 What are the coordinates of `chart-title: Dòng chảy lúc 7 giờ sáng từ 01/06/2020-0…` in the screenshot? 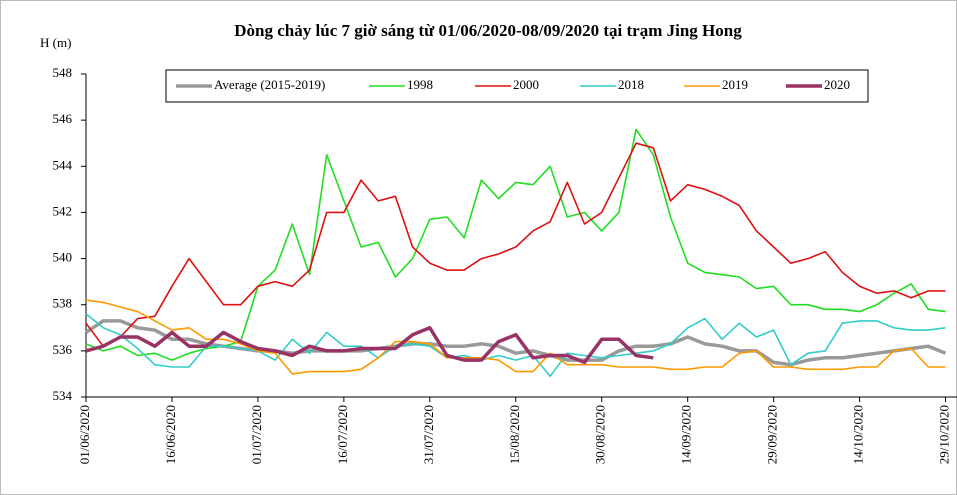 It's located at (488, 30).